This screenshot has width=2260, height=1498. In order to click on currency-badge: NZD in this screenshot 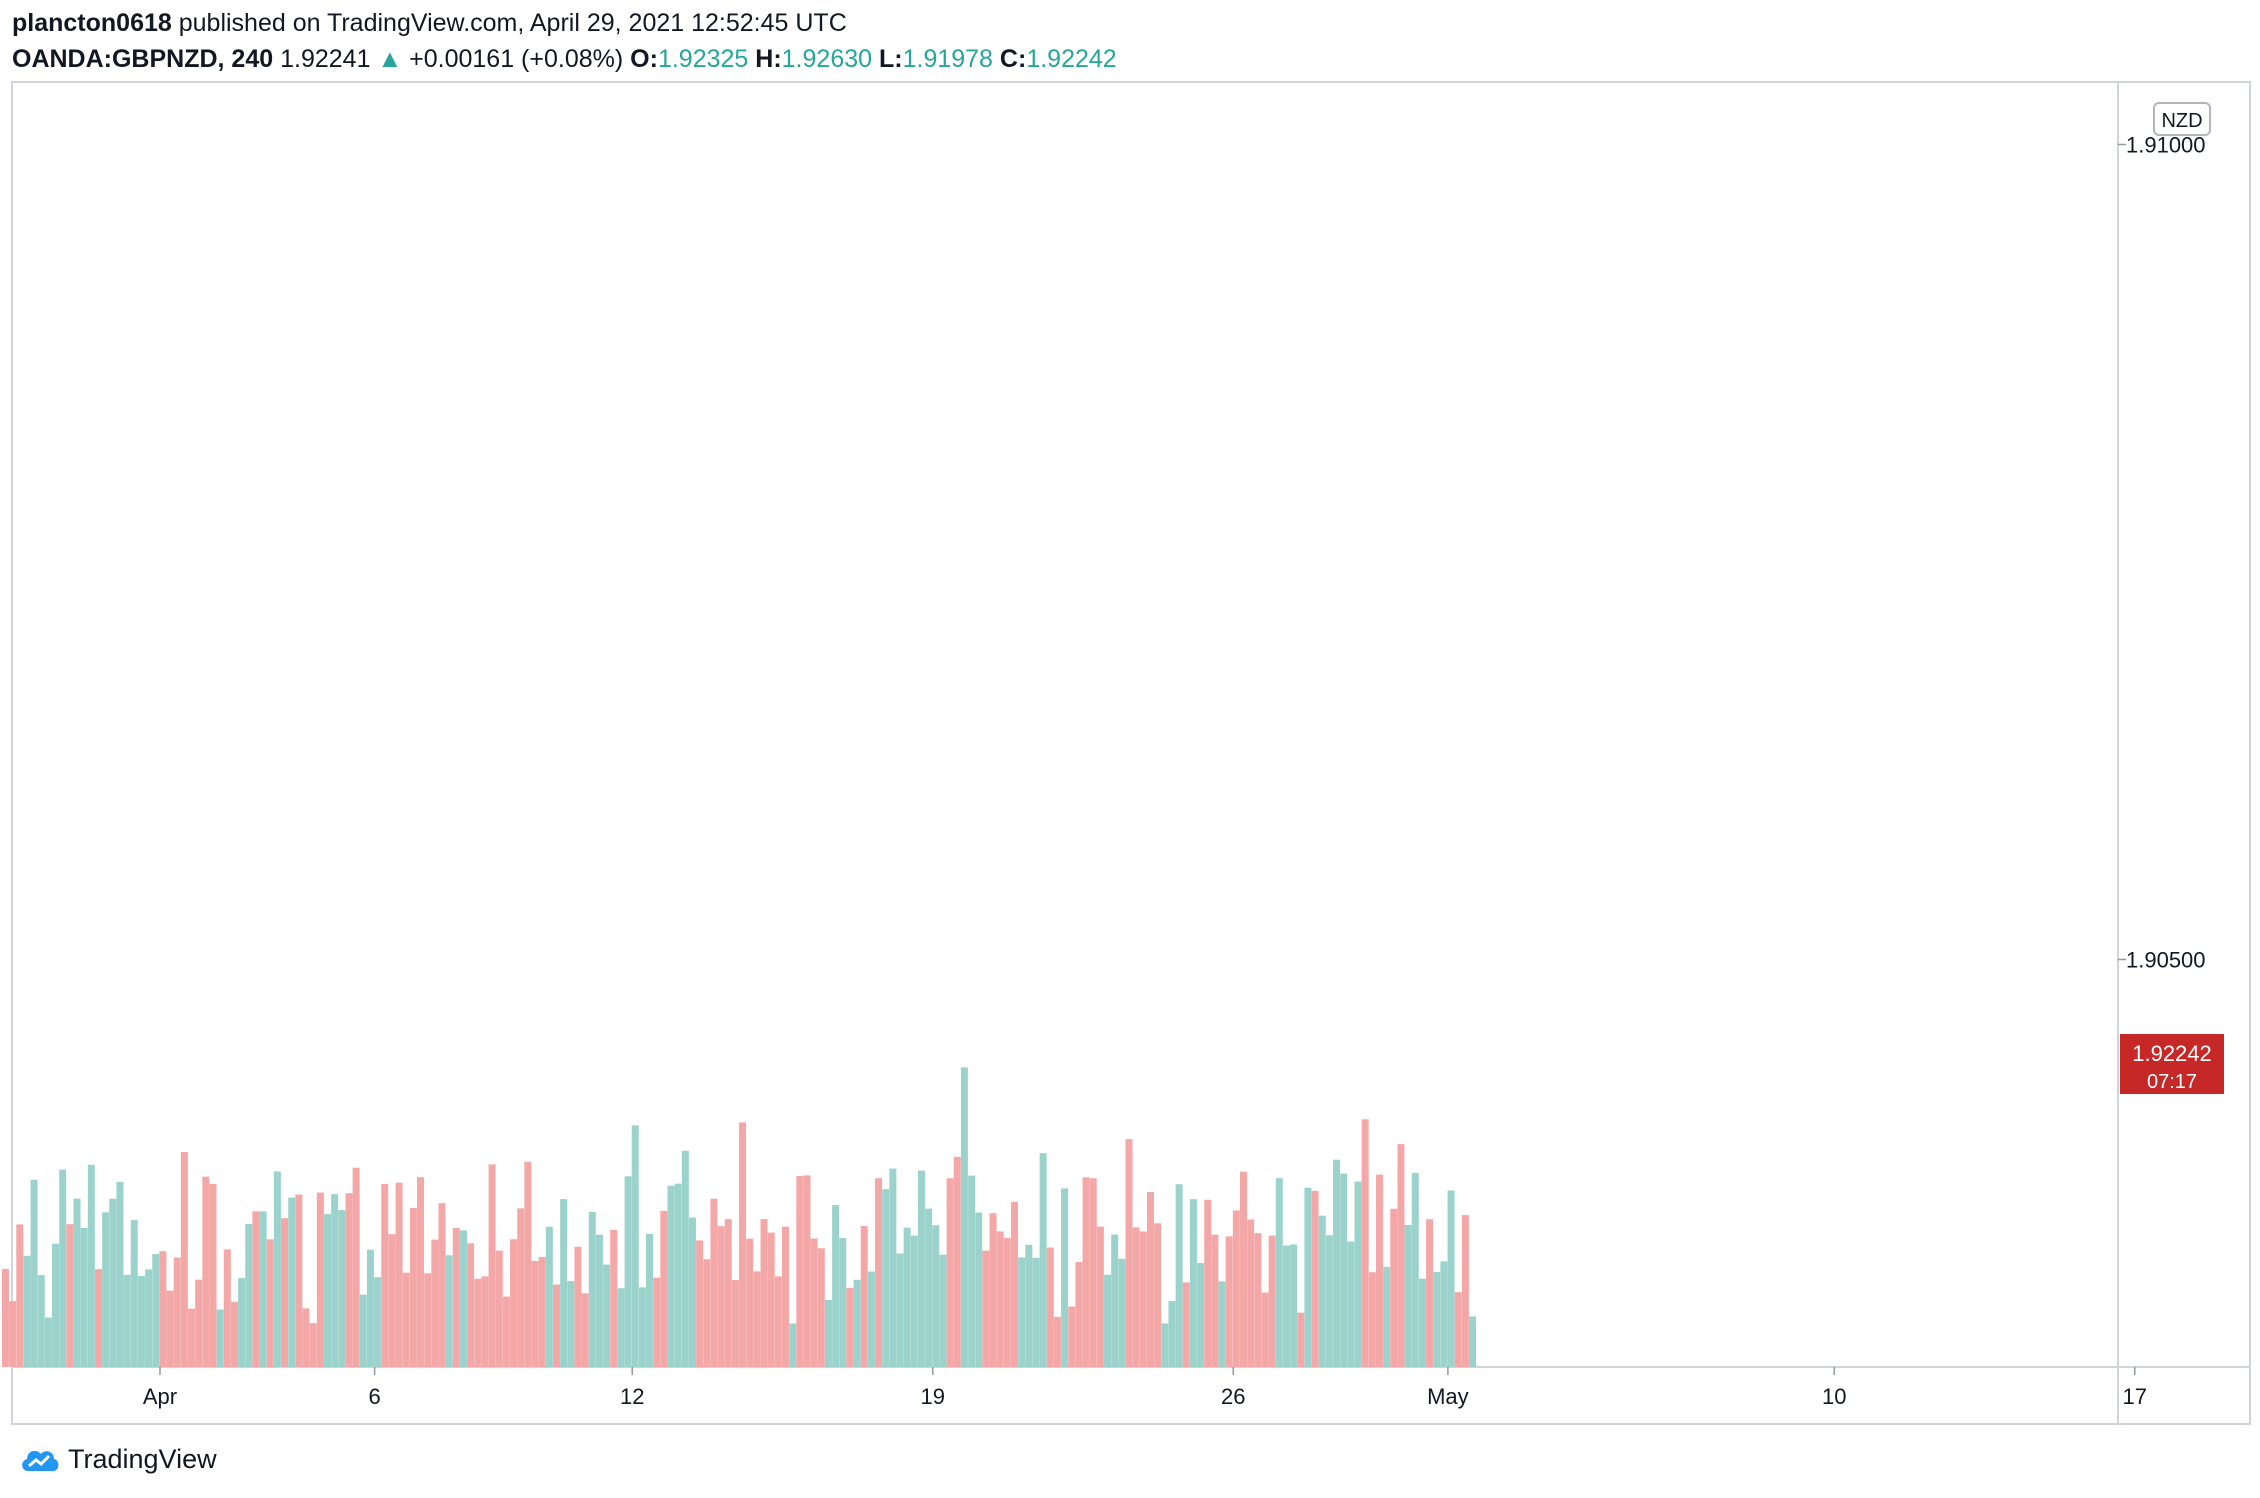, I will do `click(2182, 119)`.